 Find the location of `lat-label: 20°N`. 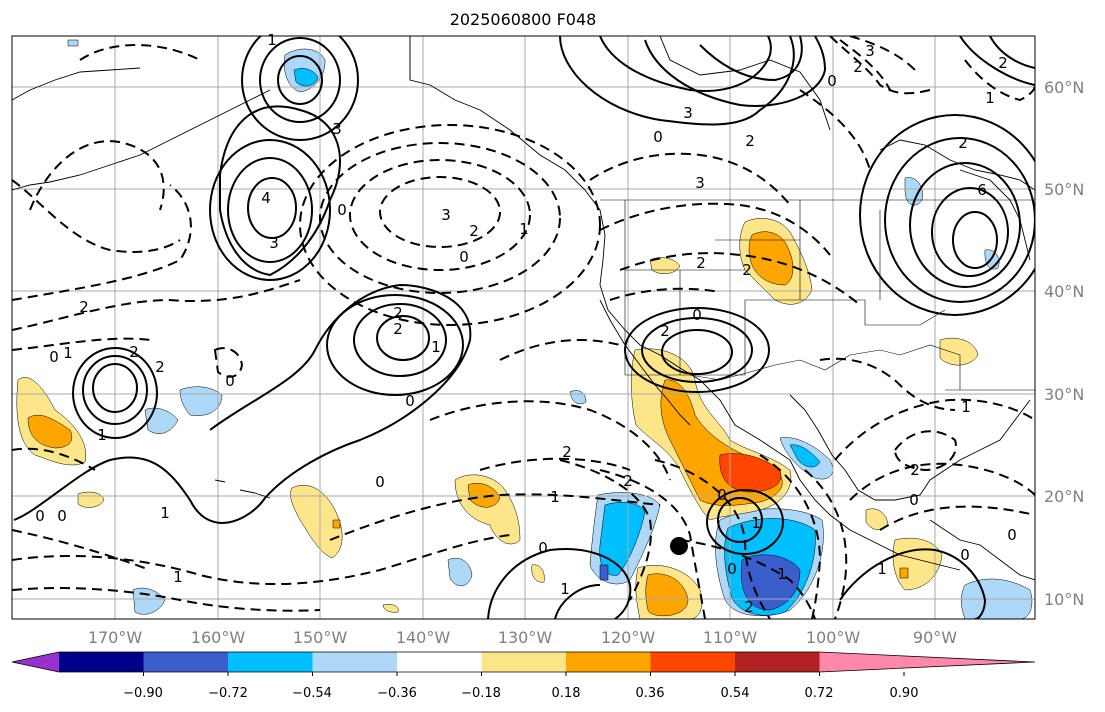

lat-label: 20°N is located at coordinates (1064, 496).